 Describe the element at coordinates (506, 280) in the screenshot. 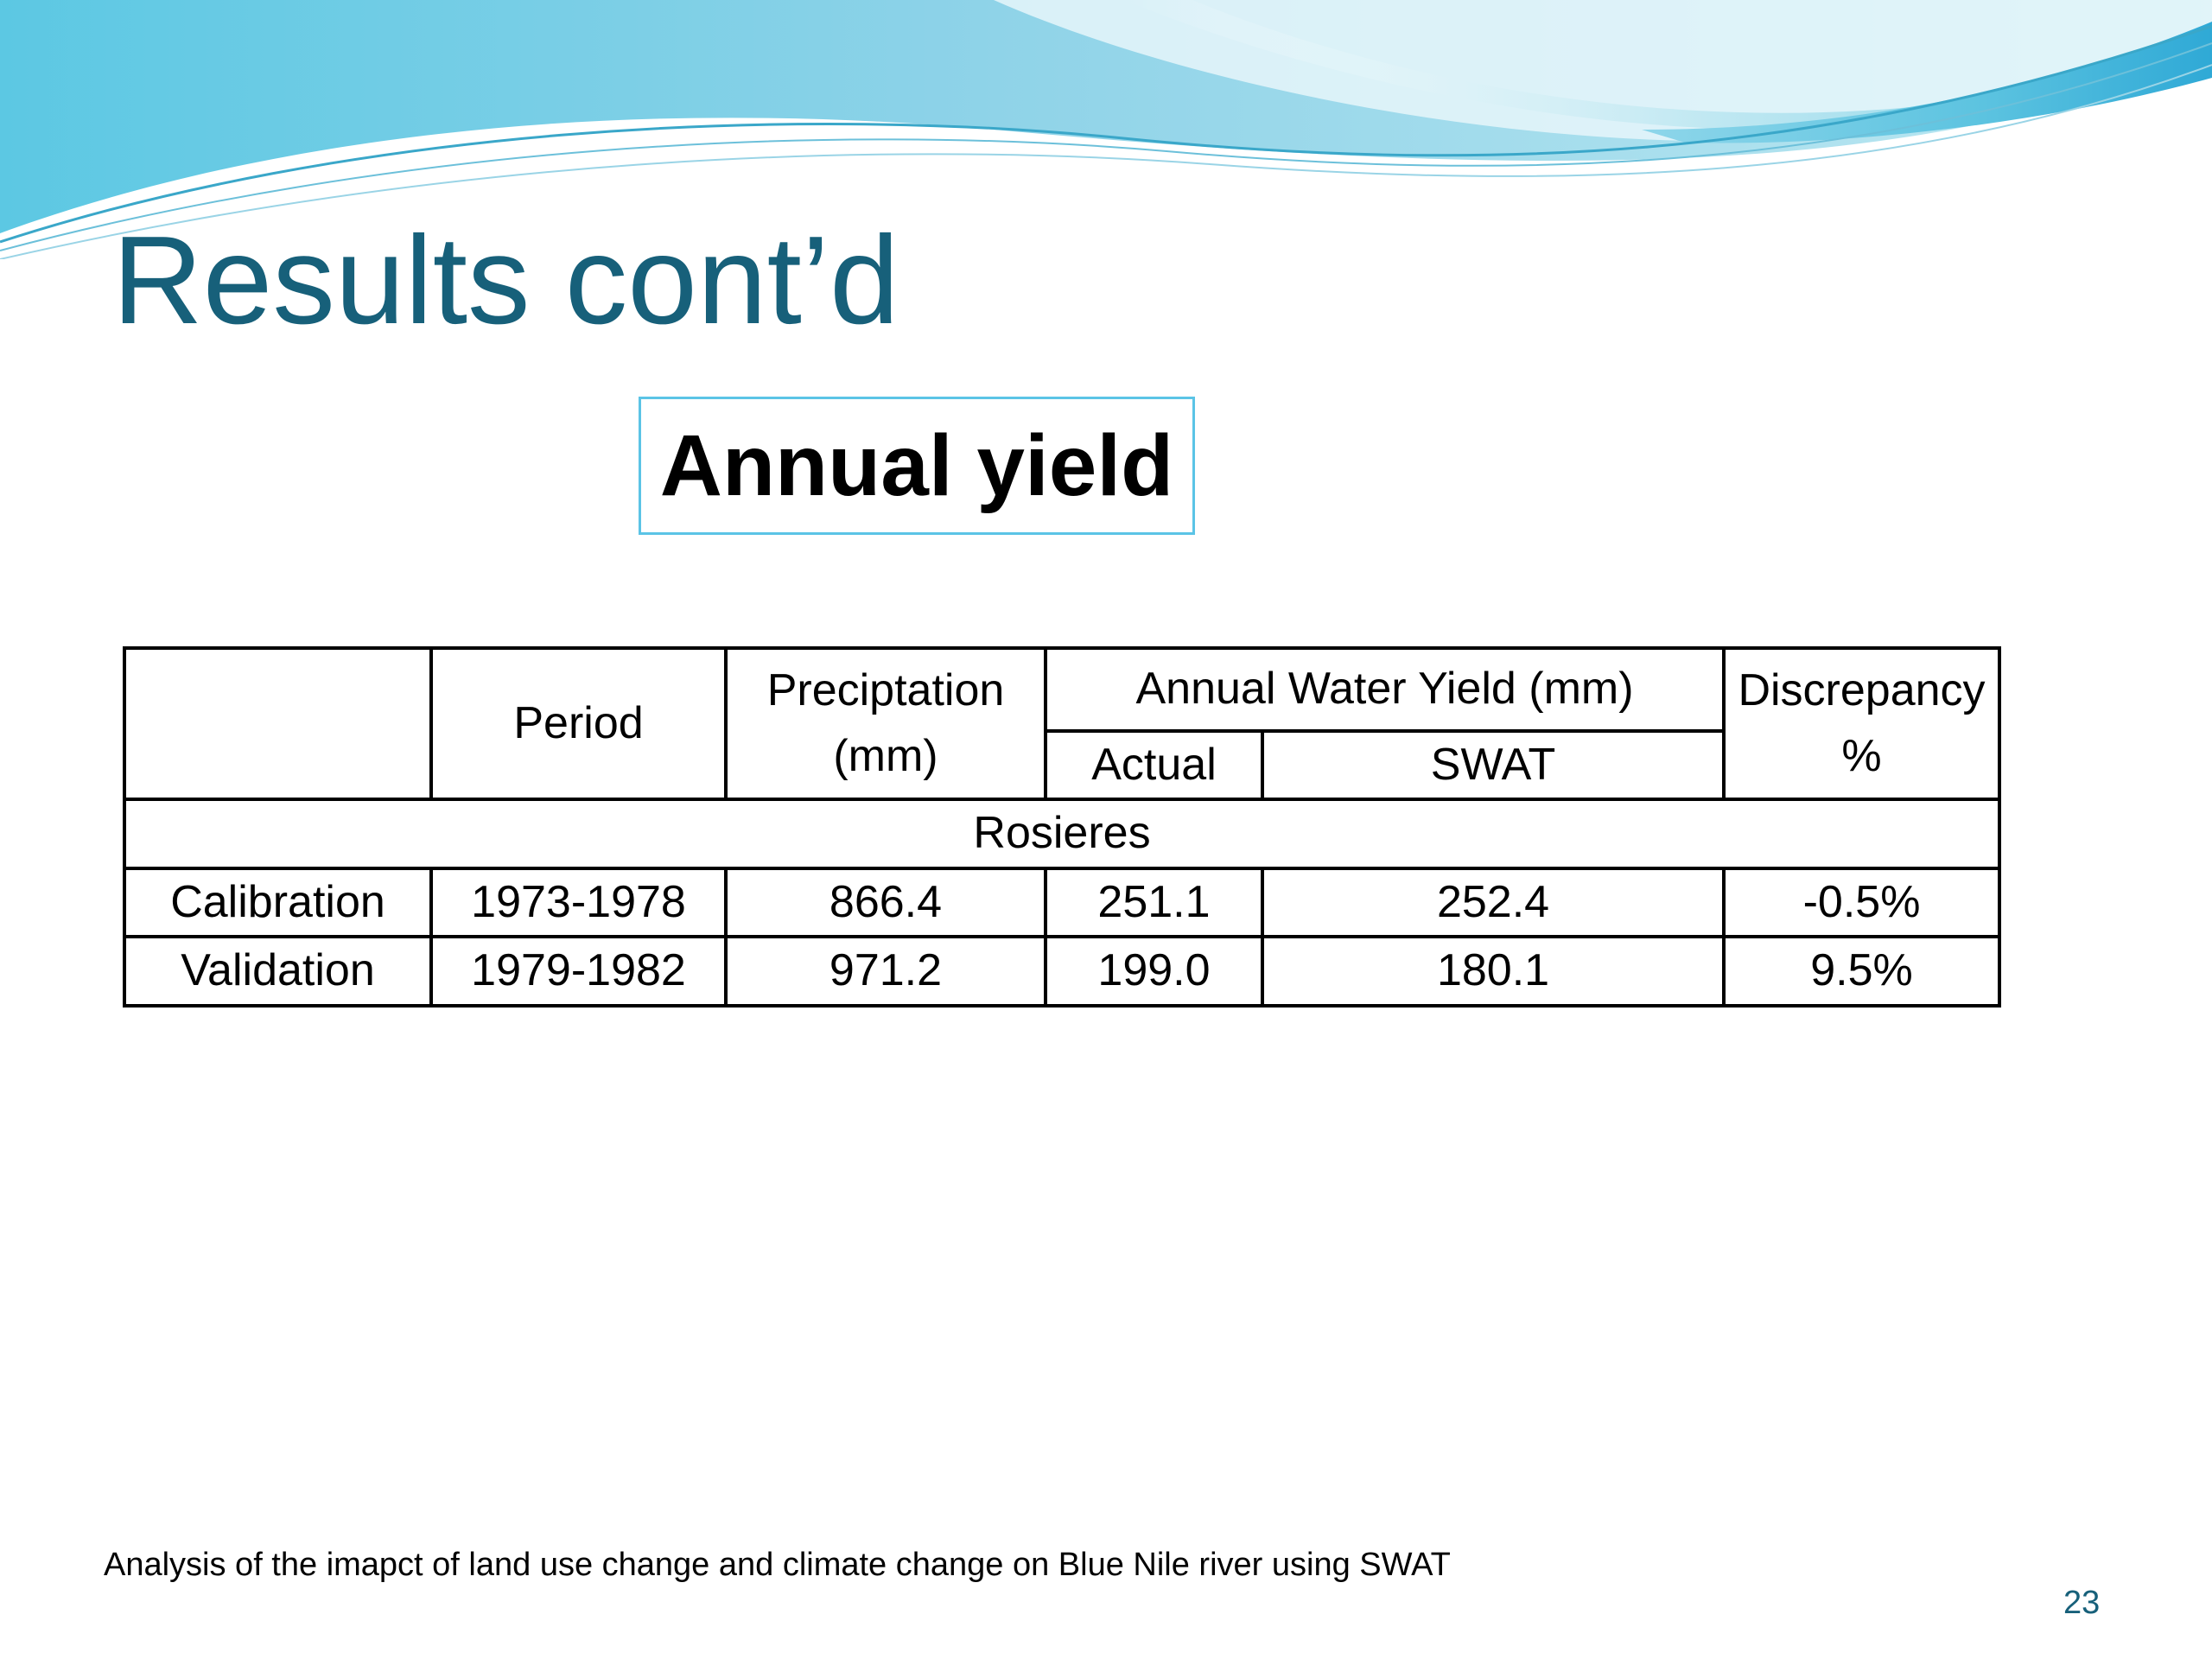

I see `slide-title: Results cont’d` at that location.